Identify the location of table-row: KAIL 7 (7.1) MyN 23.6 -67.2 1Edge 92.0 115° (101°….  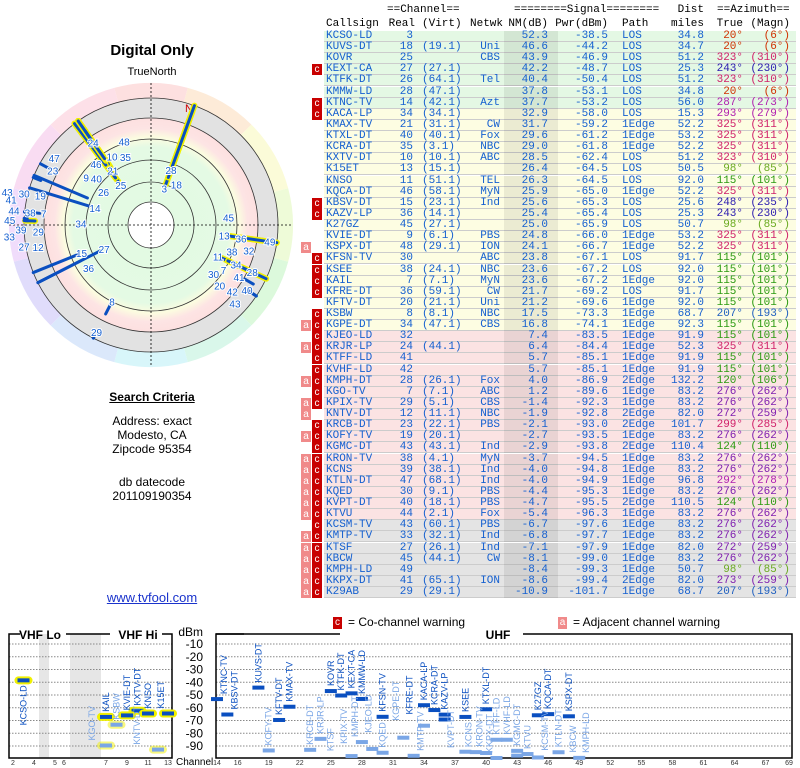
(560, 280).